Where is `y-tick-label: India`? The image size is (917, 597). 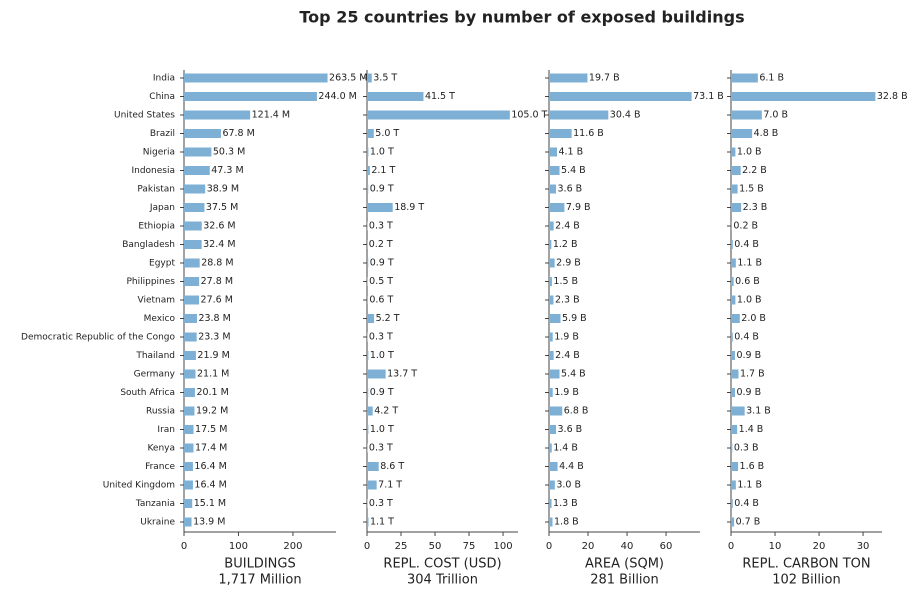 y-tick-label: India is located at coordinates (164, 79).